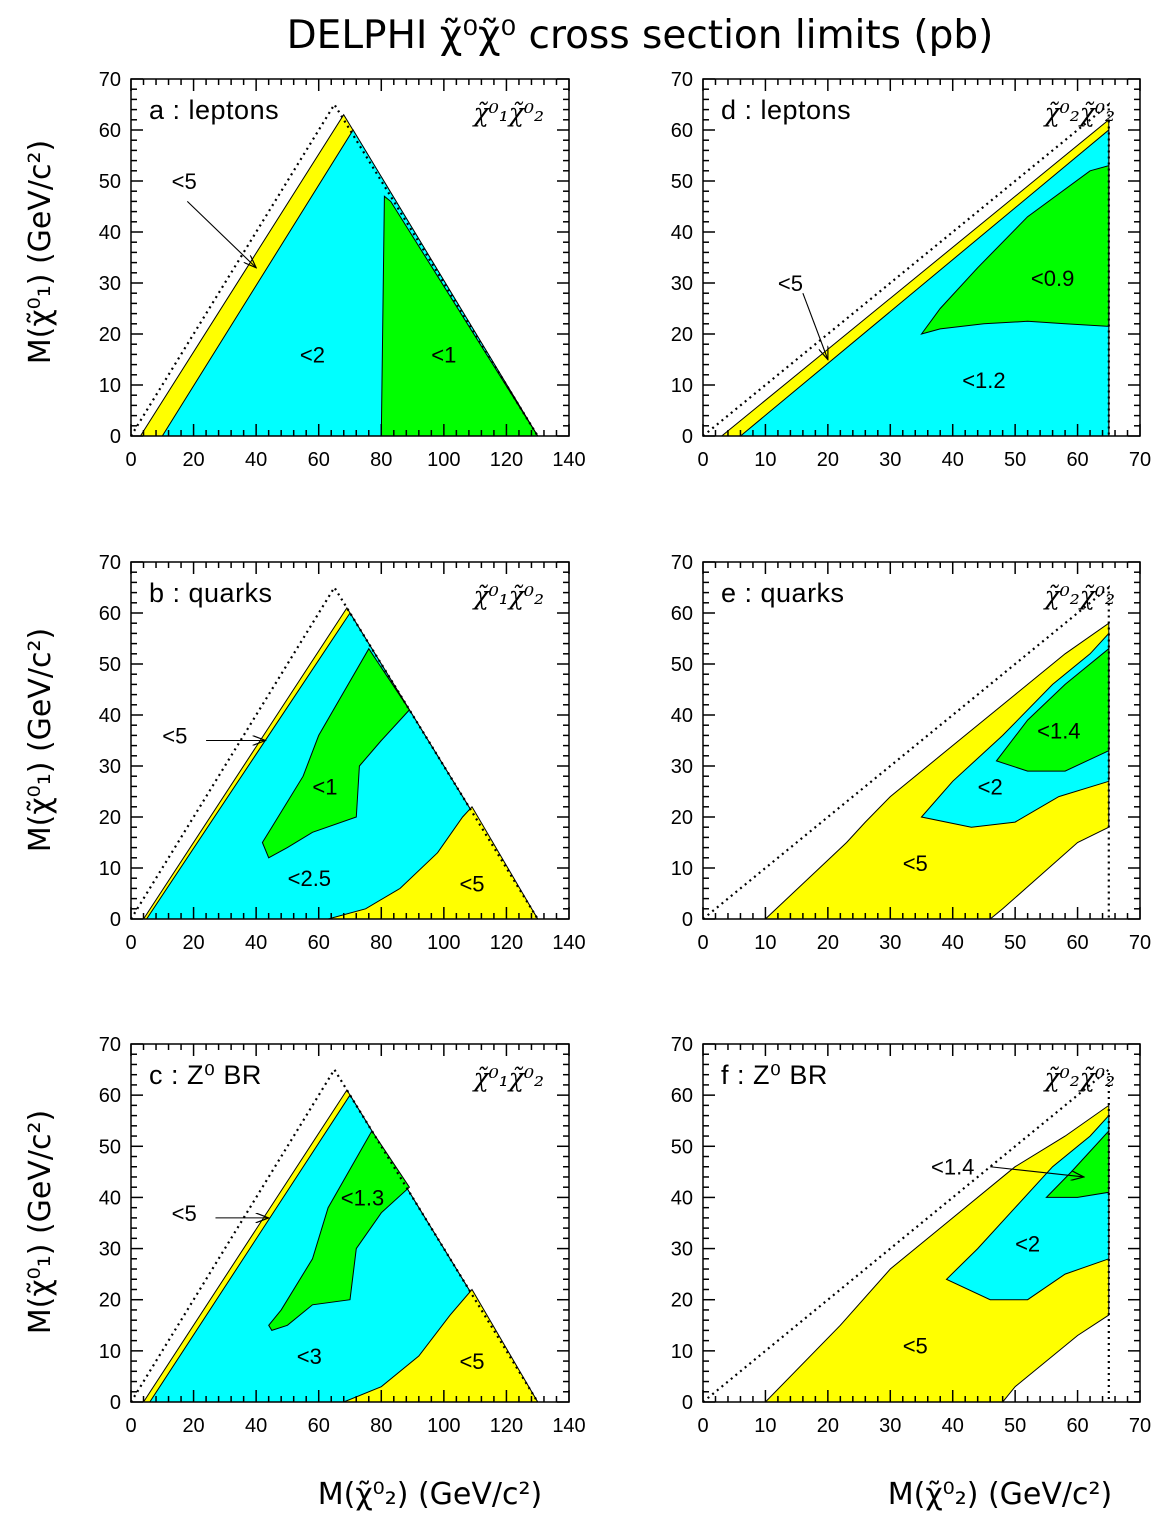  Describe the element at coordinates (815, 326) in the screenshot. I see `arrow-d` at that location.